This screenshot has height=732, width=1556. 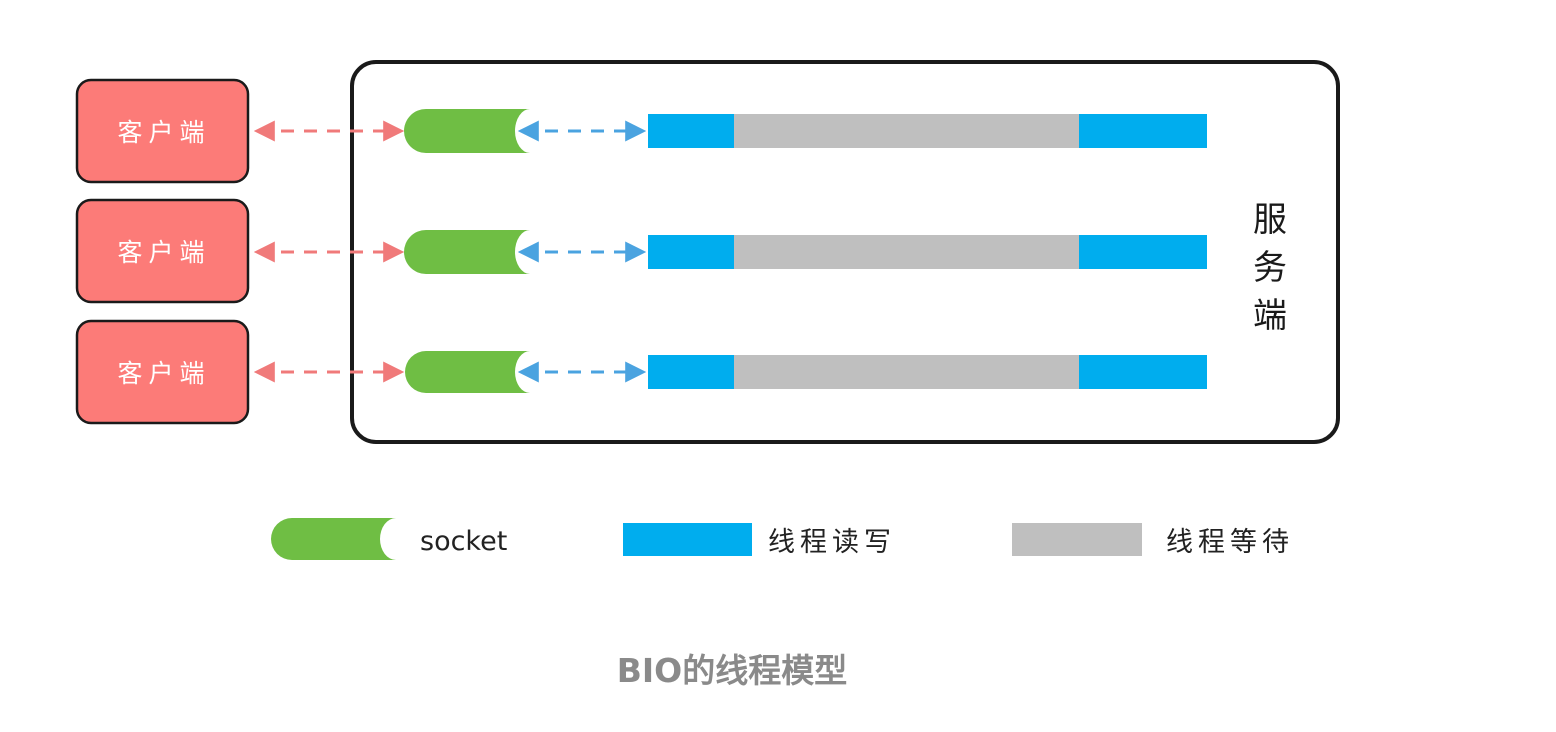 I want to click on legend: socket 线程读写 线程等待, so click(x=782, y=539).